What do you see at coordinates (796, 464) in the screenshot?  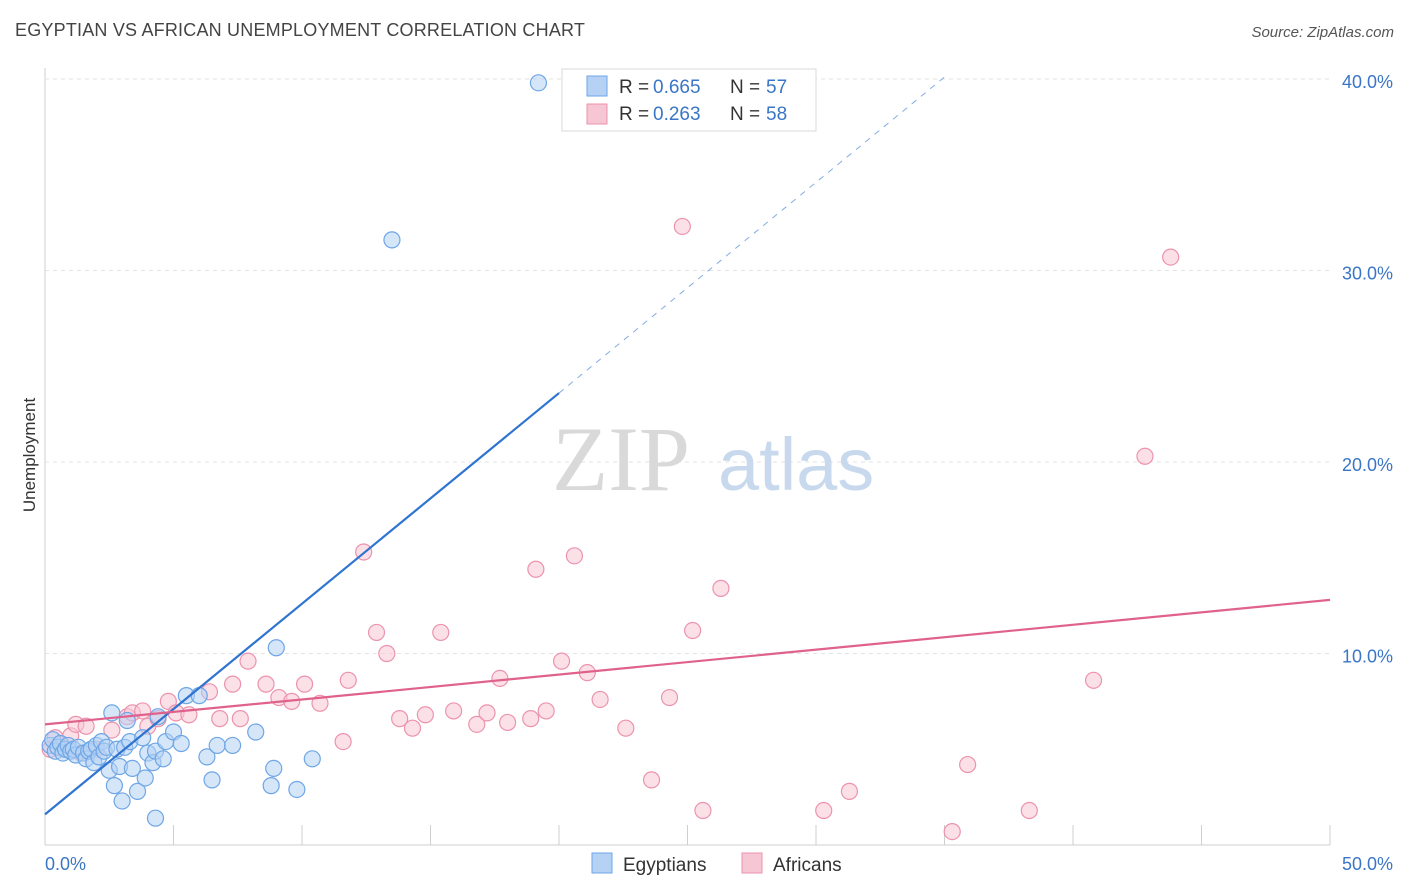 I see `watermark-atlas: atlas` at bounding box center [796, 464].